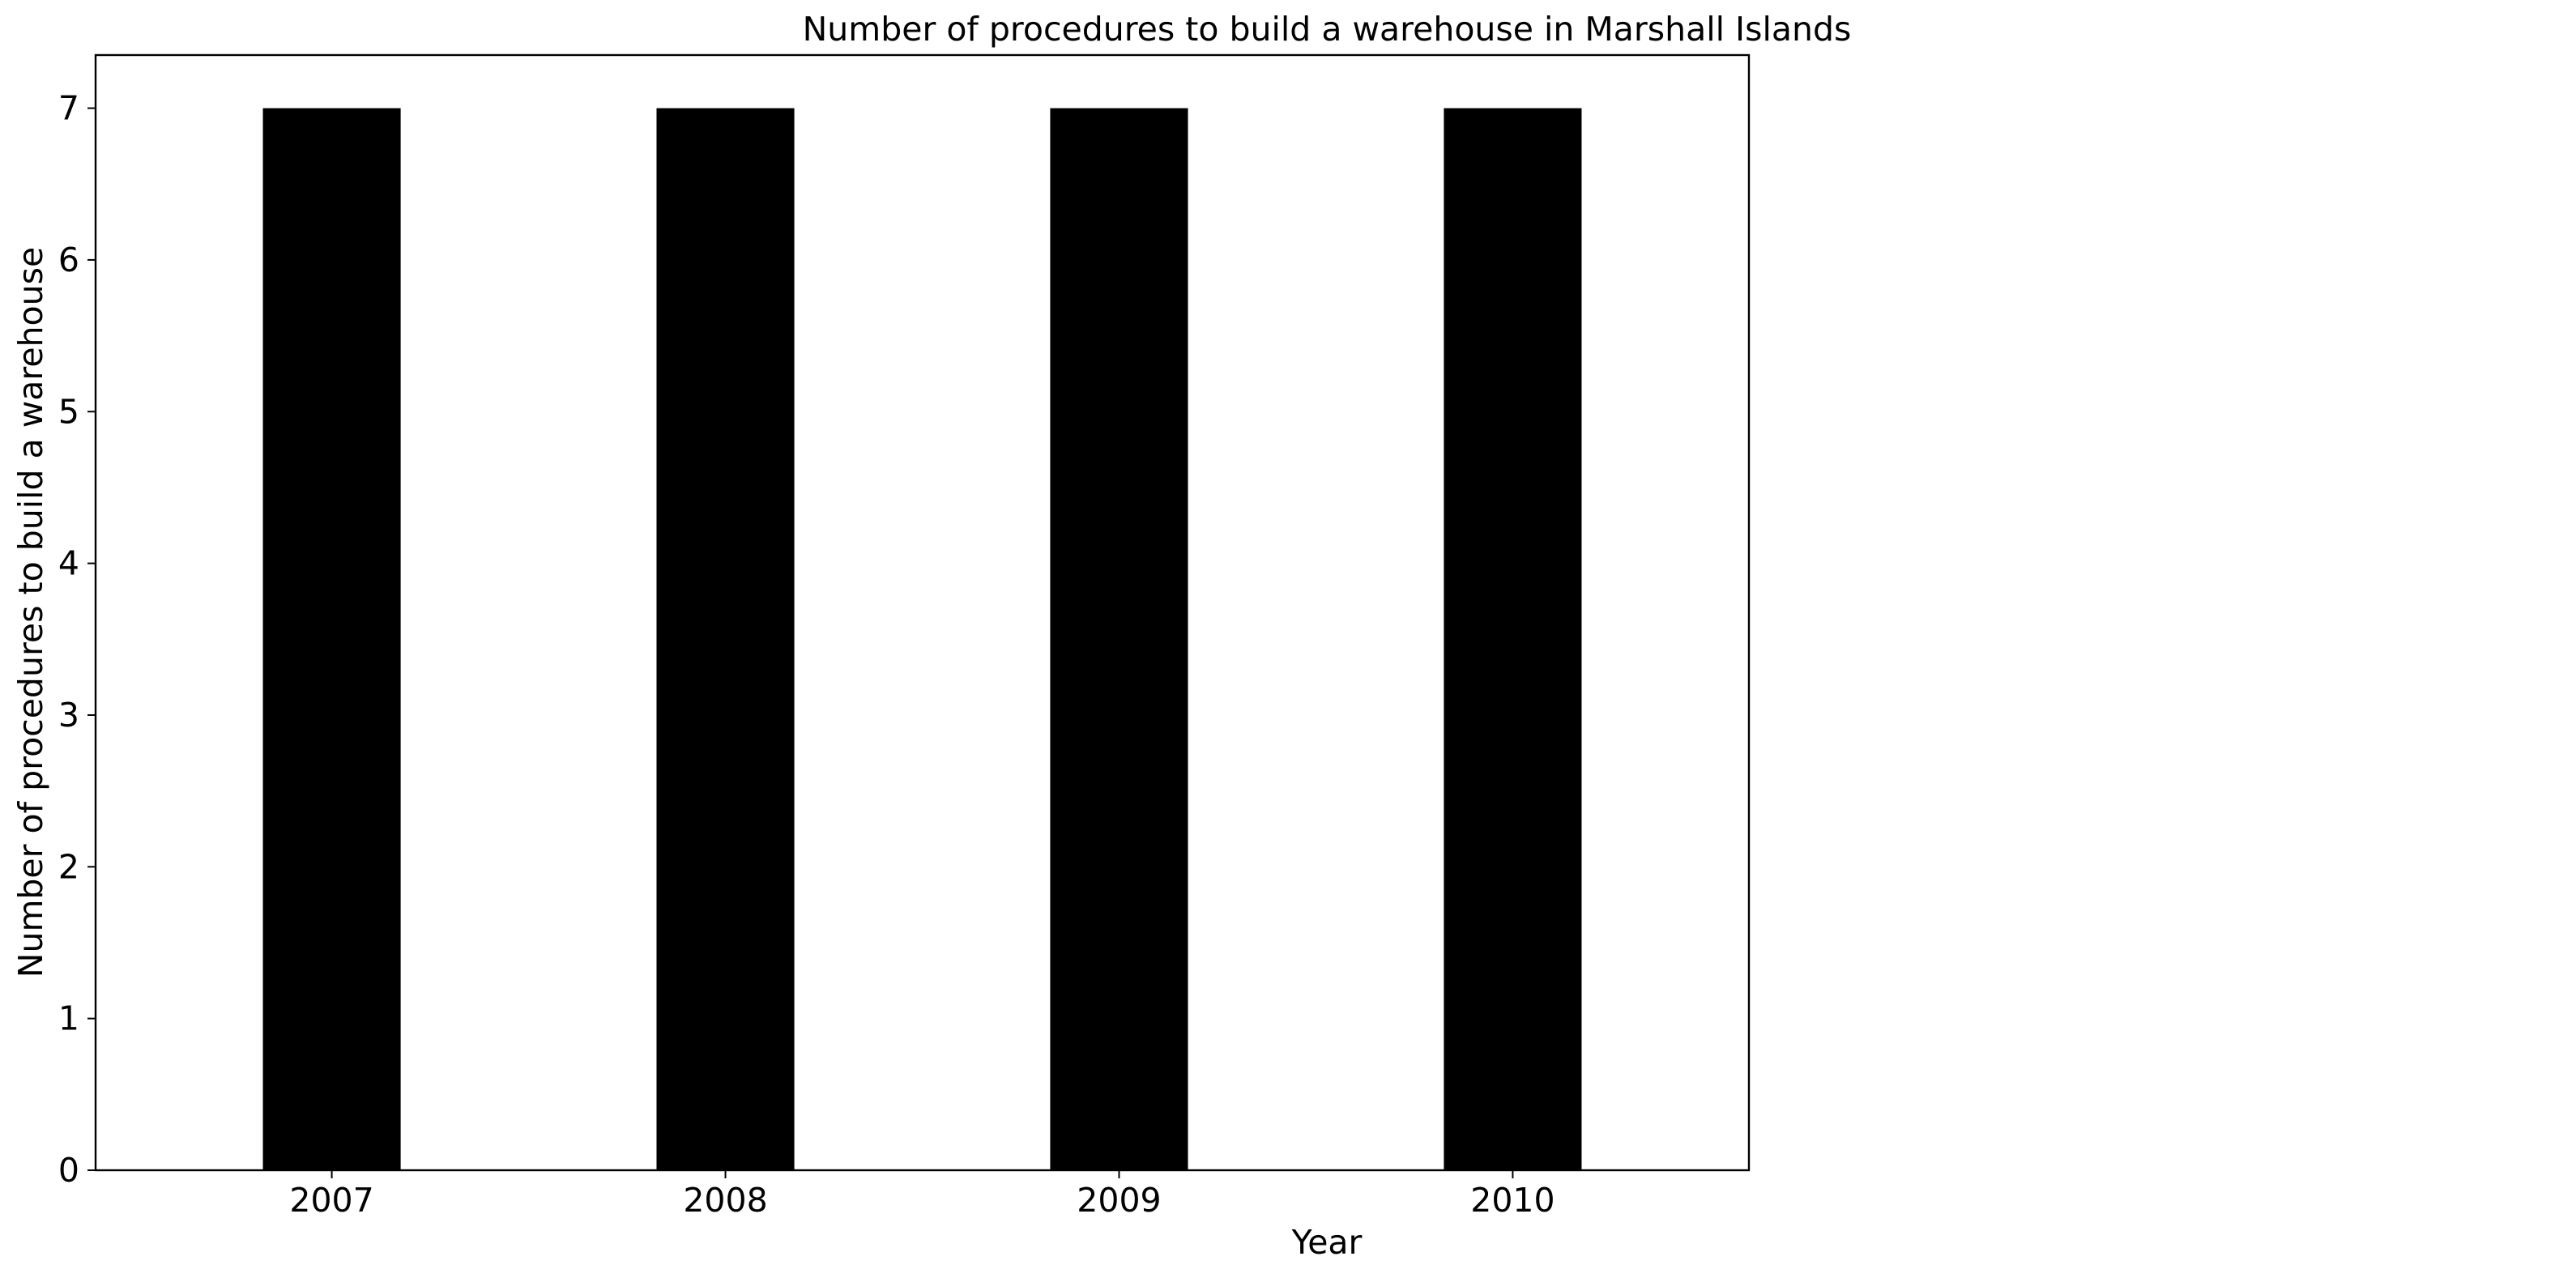 This screenshot has width=2576, height=1282. I want to click on x-tick-label: 2007, so click(331, 1200).